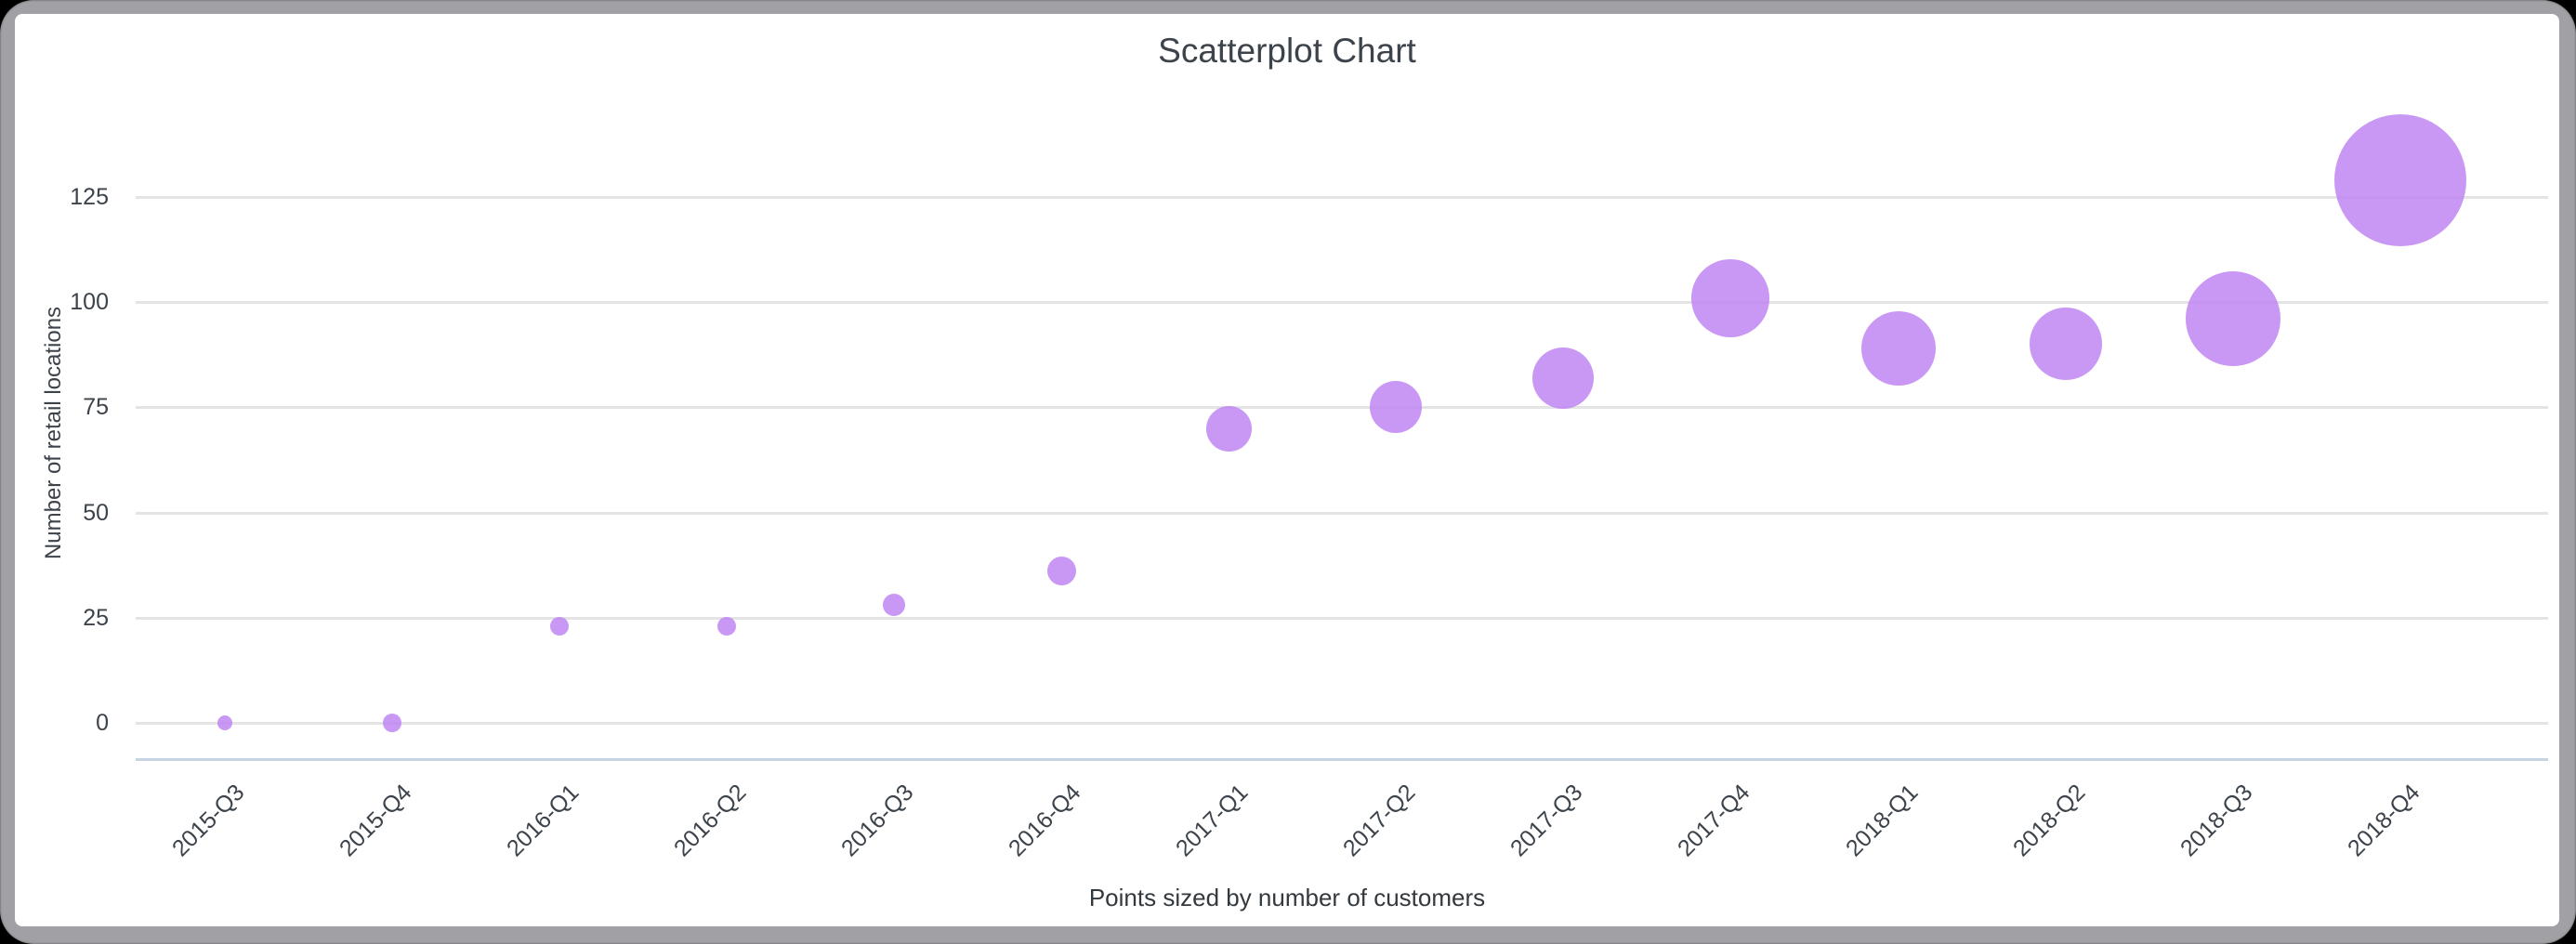 The image size is (2576, 944). Describe the element at coordinates (1287, 897) in the screenshot. I see `chart-caption: Points sized by number of customers` at that location.